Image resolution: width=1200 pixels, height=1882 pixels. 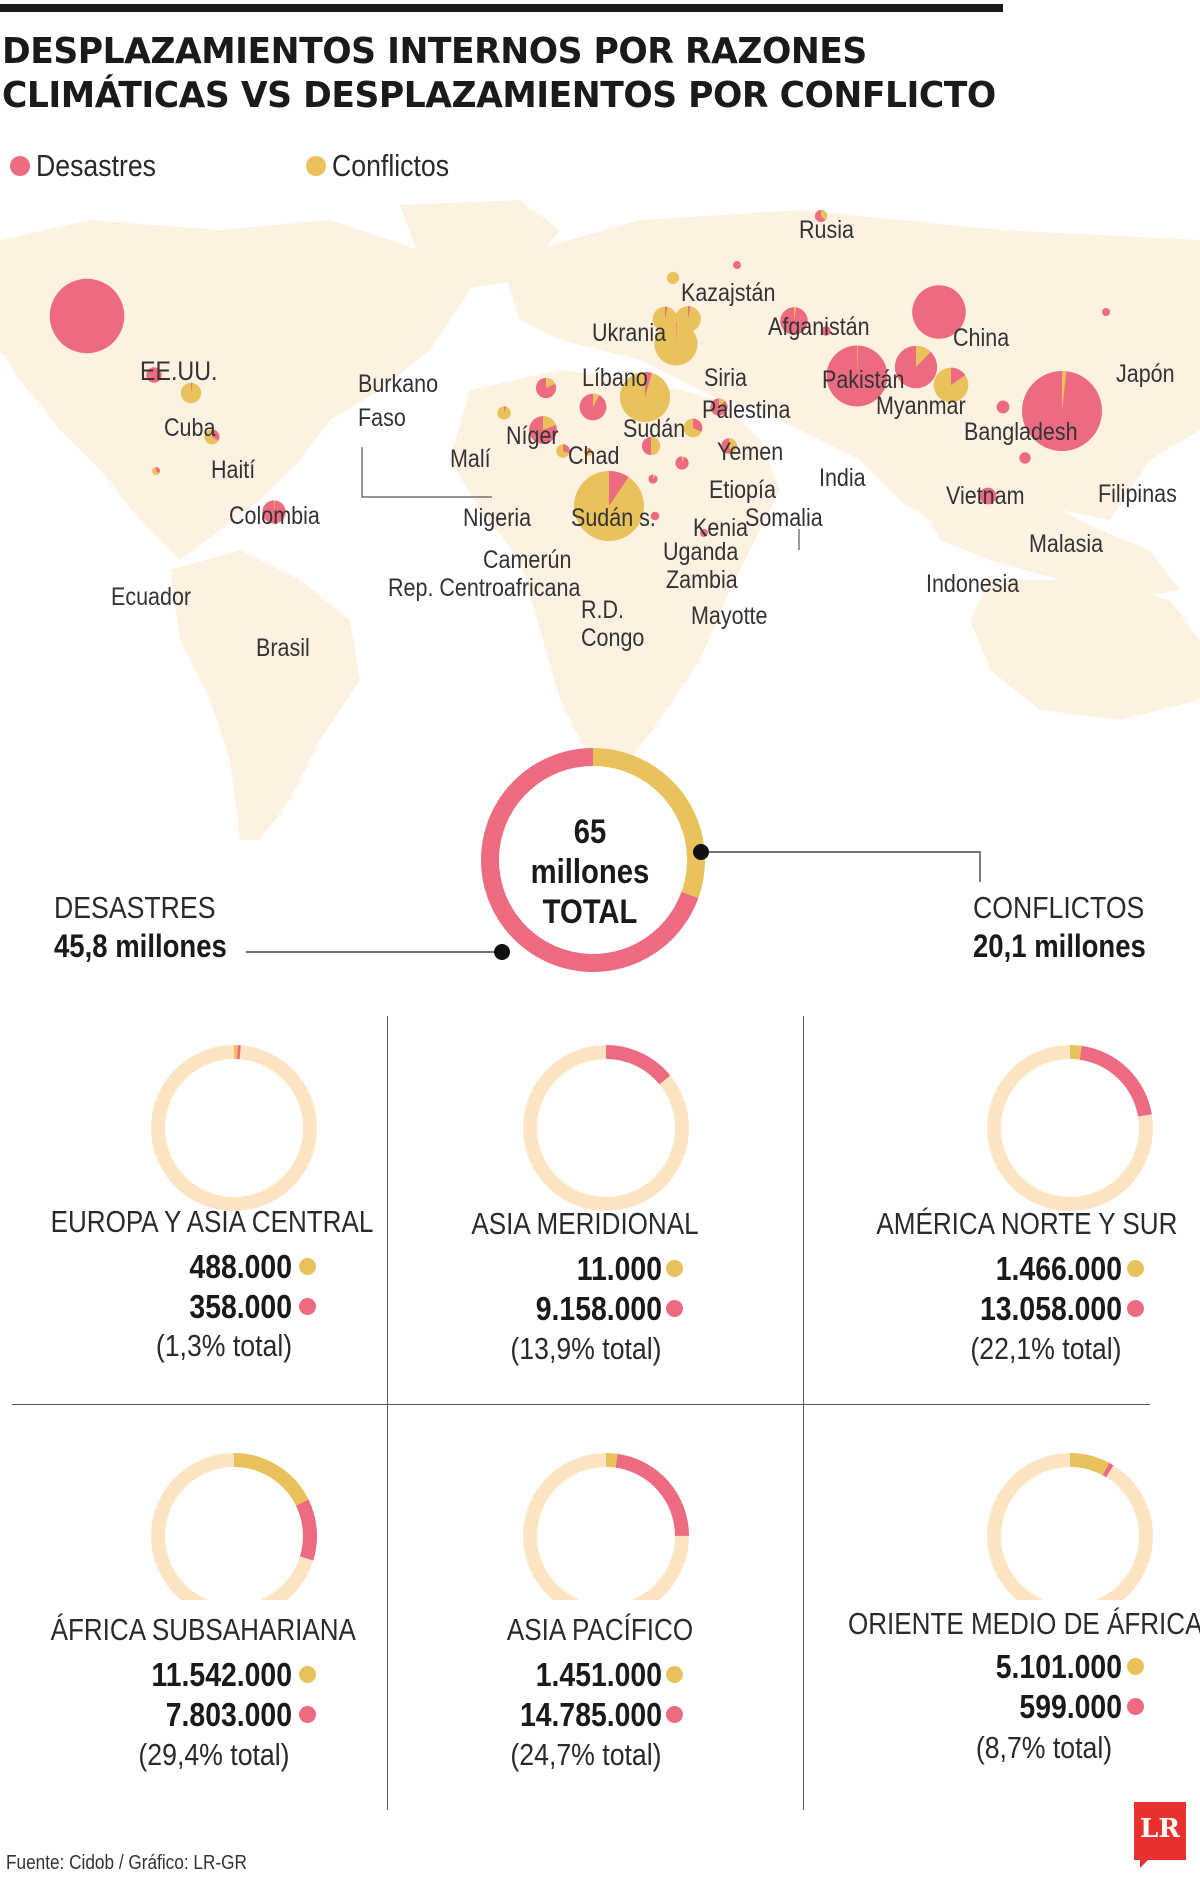 I want to click on bubble-mal-, so click(x=504, y=413).